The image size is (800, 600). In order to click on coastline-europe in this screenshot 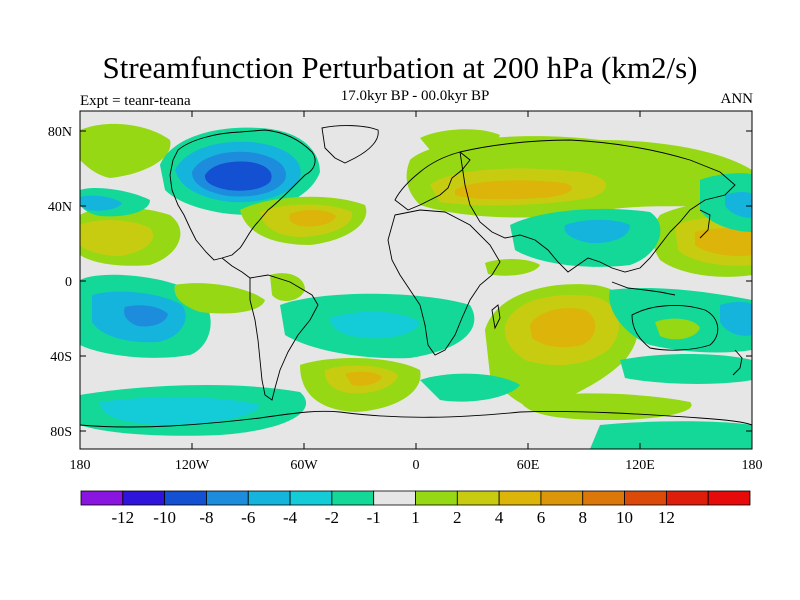, I will do `click(432, 181)`.